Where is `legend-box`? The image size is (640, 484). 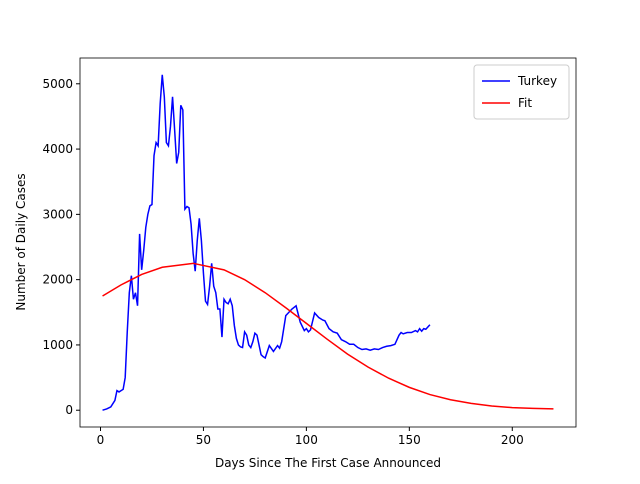 legend-box is located at coordinates (521, 92).